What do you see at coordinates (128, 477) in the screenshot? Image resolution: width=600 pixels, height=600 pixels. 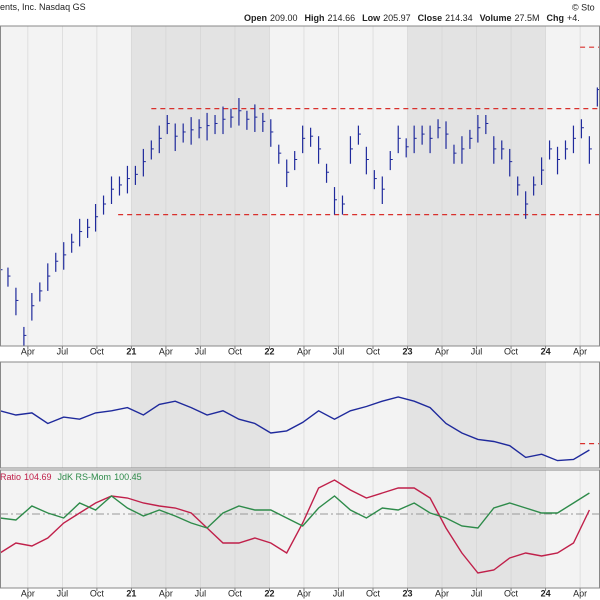 I see `legend-value: 100.45` at bounding box center [128, 477].